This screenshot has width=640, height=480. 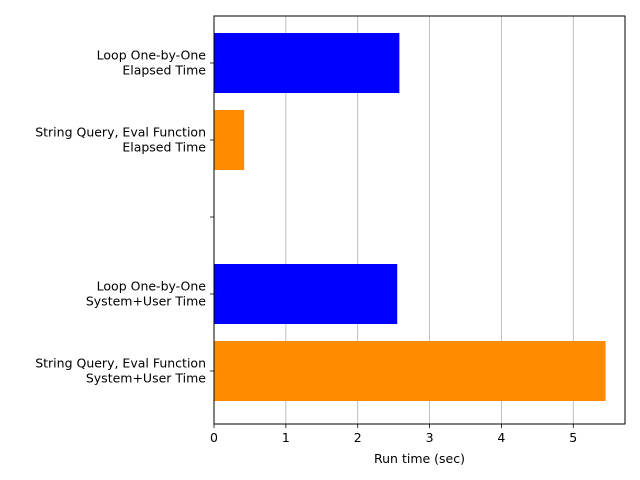 What do you see at coordinates (419, 458) in the screenshot?
I see `x-axis-title: Run time (sec)` at bounding box center [419, 458].